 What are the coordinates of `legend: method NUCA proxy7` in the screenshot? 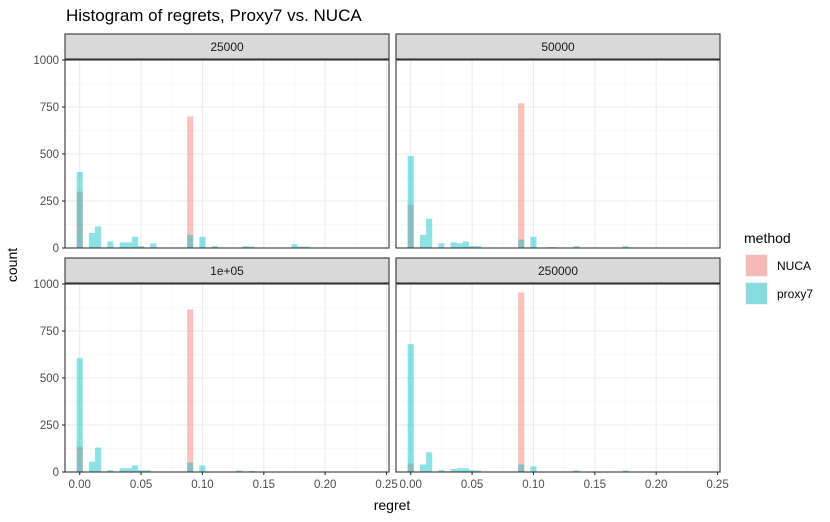 It's located at (778, 267).